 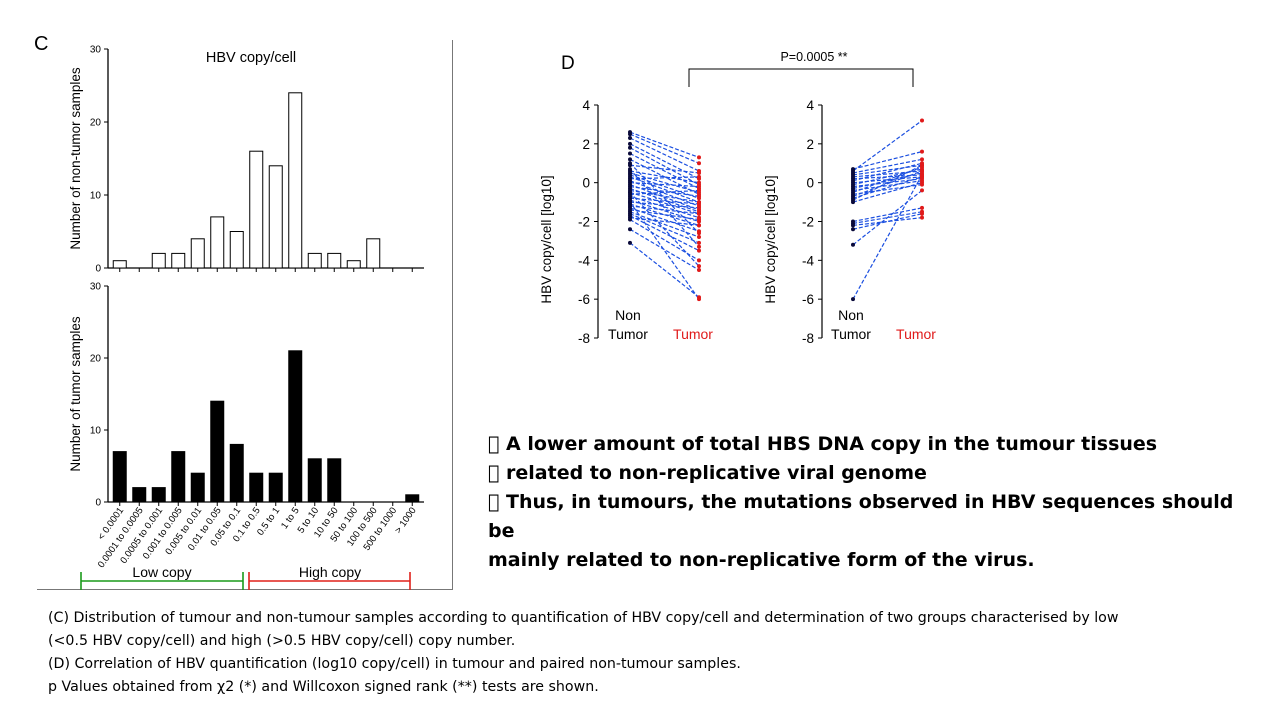 What do you see at coordinates (916, 334) in the screenshot?
I see `paired-plot-right-x-label-tumor: Tumor` at bounding box center [916, 334].